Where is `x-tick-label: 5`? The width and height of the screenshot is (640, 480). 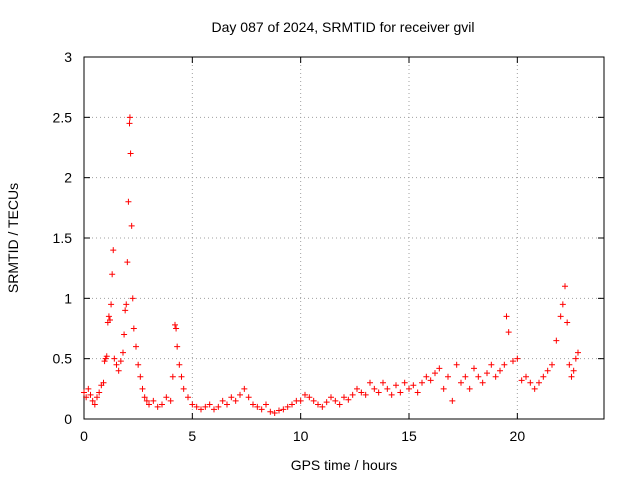
x-tick-label: 5 is located at coordinates (192, 436).